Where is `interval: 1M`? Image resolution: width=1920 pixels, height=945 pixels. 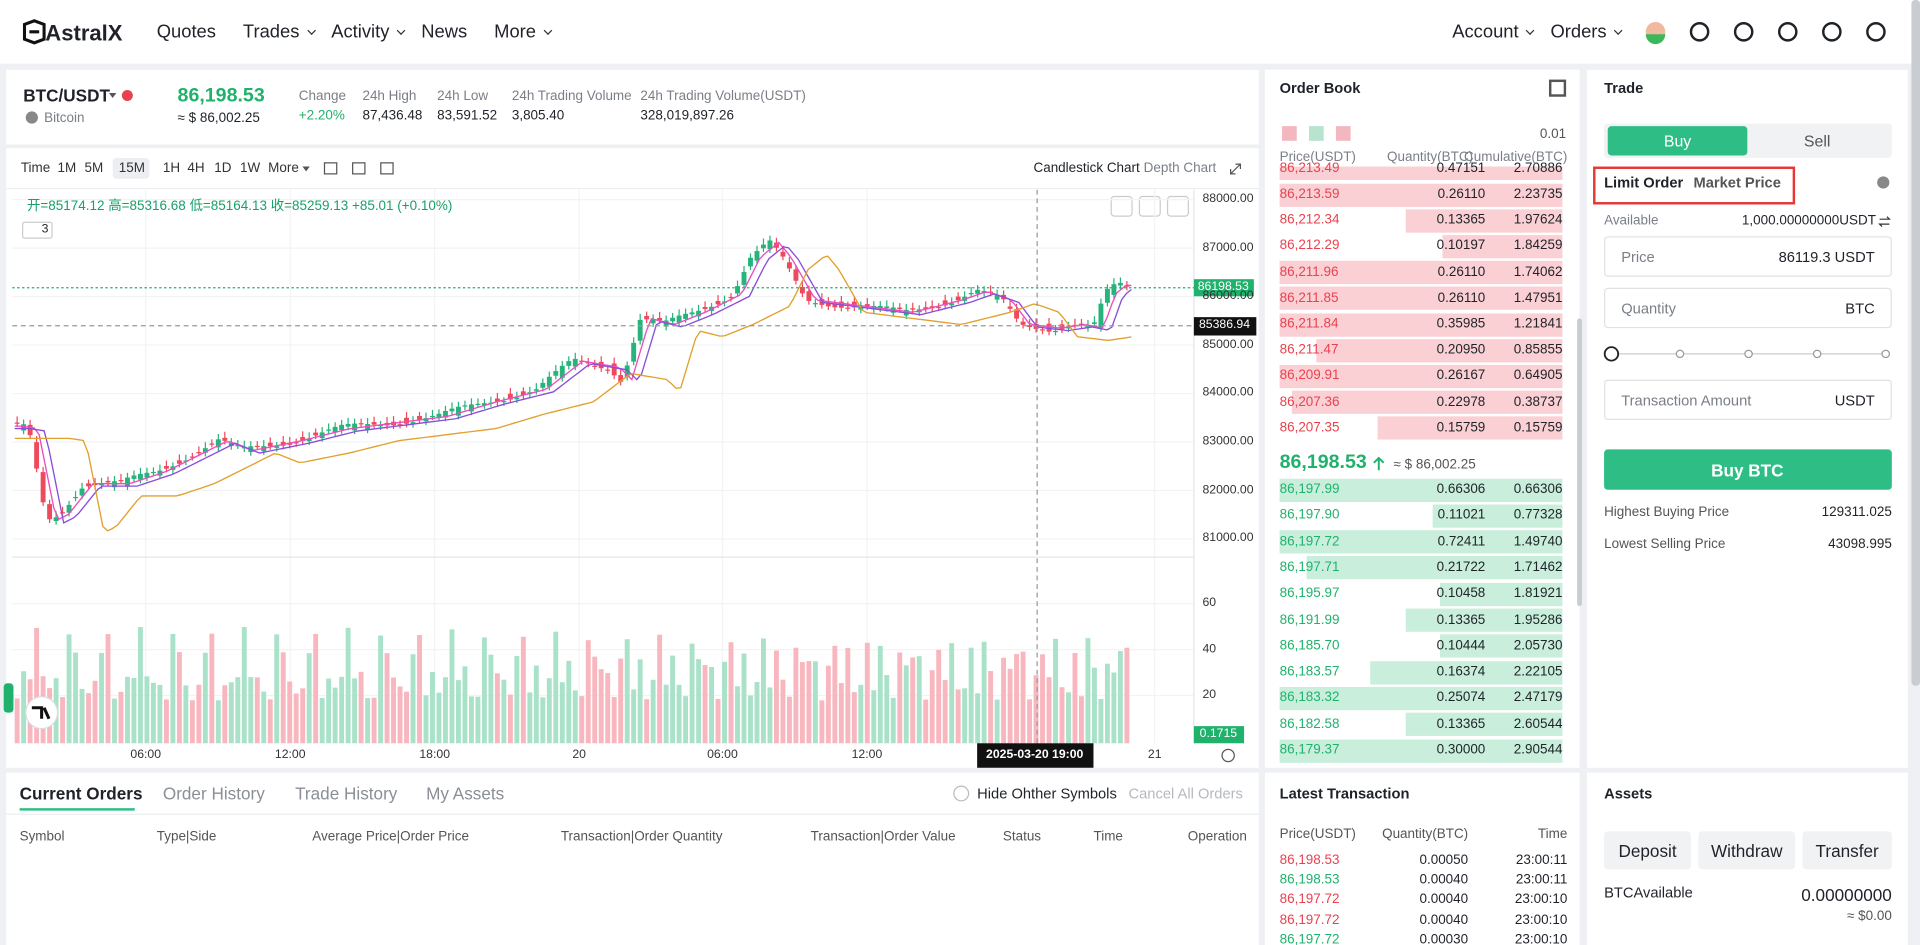 interval: 1M is located at coordinates (67, 168).